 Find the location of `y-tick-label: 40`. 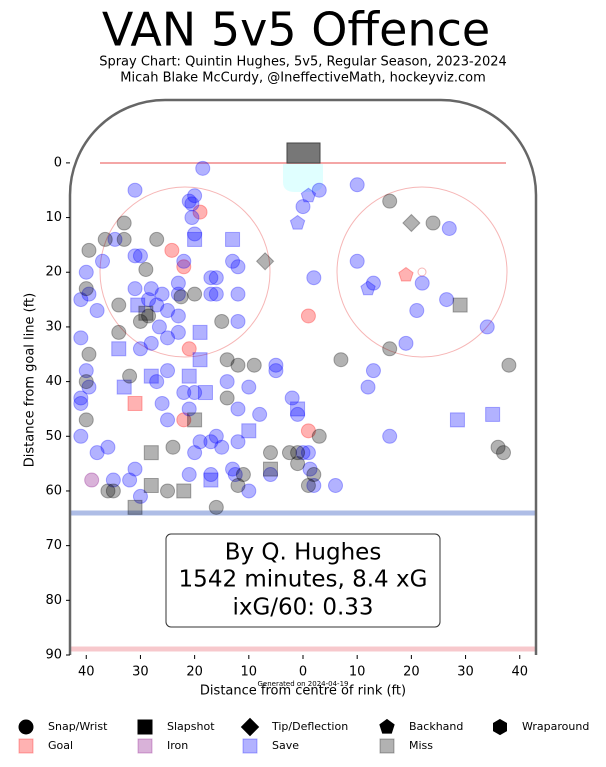

y-tick-label: 40 is located at coordinates (53, 381).